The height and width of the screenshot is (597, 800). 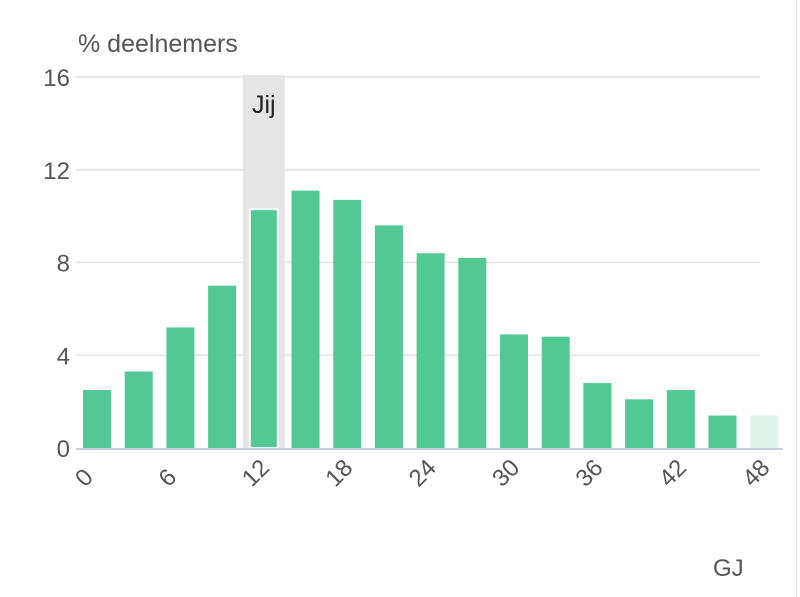 What do you see at coordinates (56, 78) in the screenshot?
I see `y-tick-label: 16` at bounding box center [56, 78].